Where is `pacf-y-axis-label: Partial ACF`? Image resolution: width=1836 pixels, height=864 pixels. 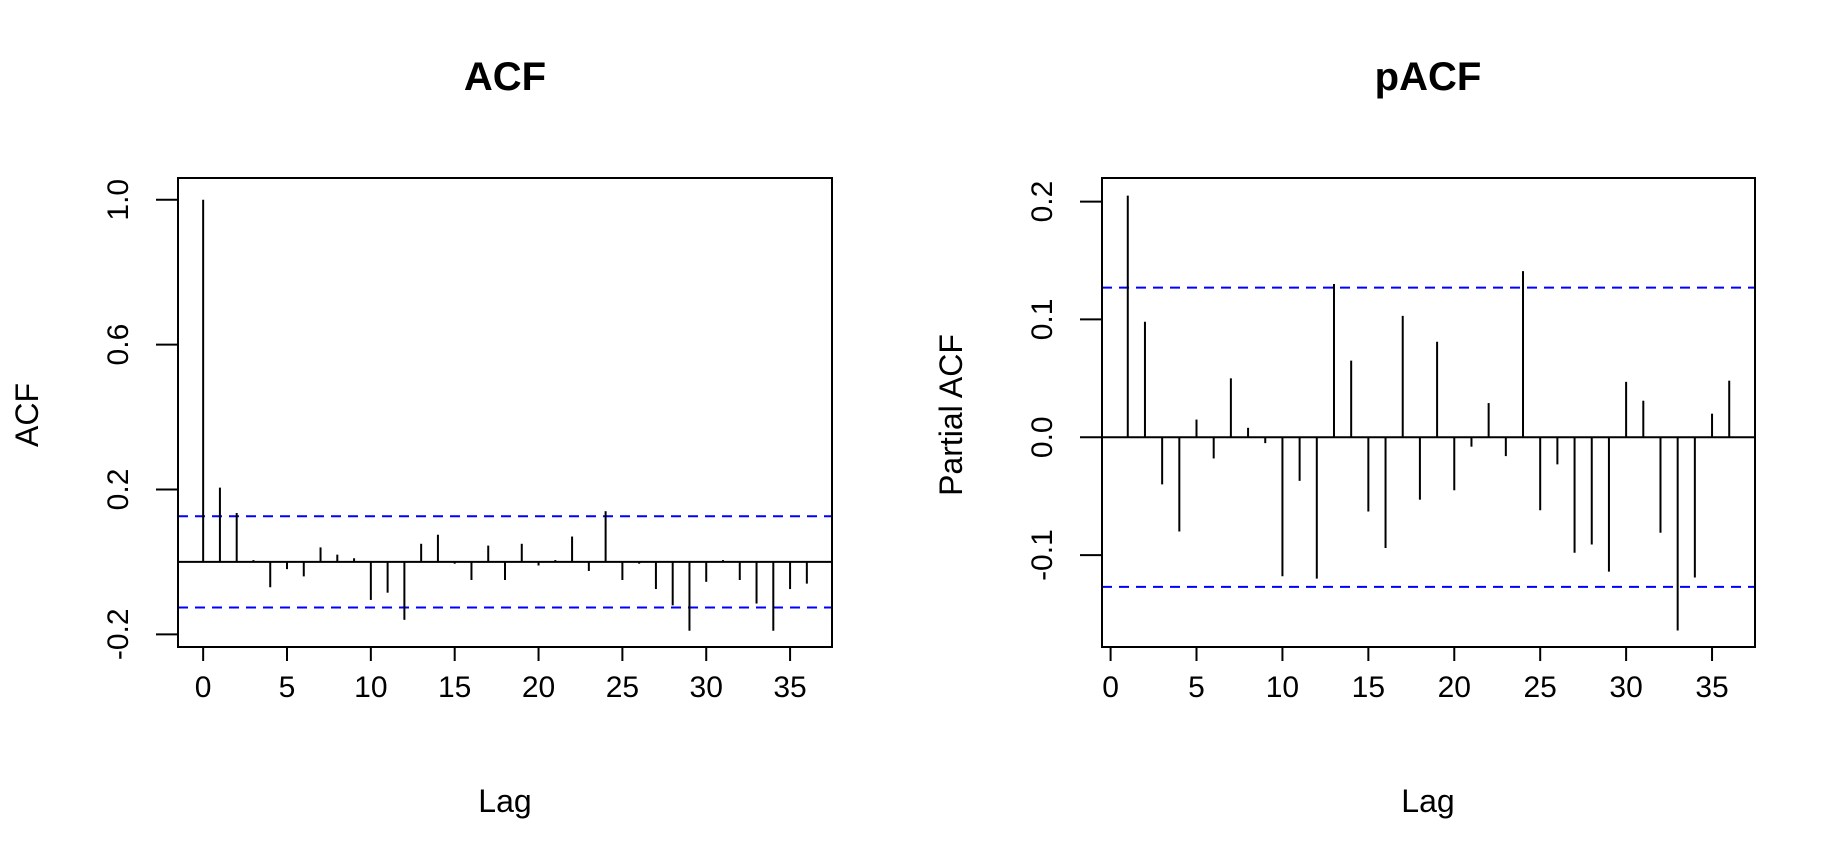 pacf-y-axis-label: Partial ACF is located at coordinates (951, 415).